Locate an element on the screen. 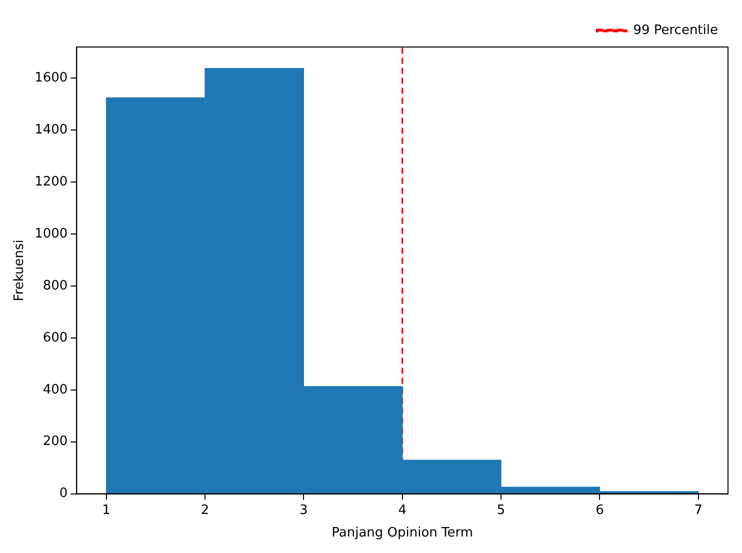 This screenshot has width=742, height=553. x-tick-label: 1 is located at coordinates (106, 510).